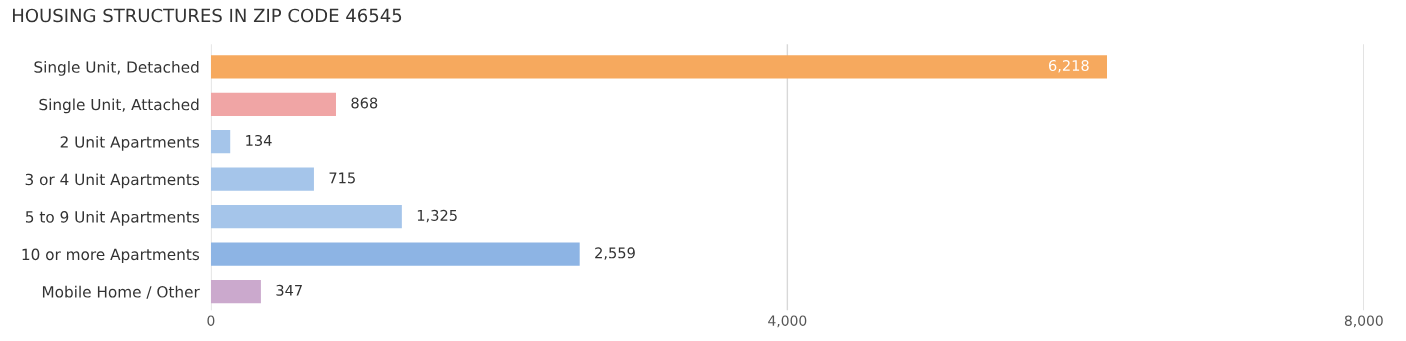 The height and width of the screenshot is (341, 1406). Describe the element at coordinates (1068, 66) in the screenshot. I see `data-label: 6,218` at that location.